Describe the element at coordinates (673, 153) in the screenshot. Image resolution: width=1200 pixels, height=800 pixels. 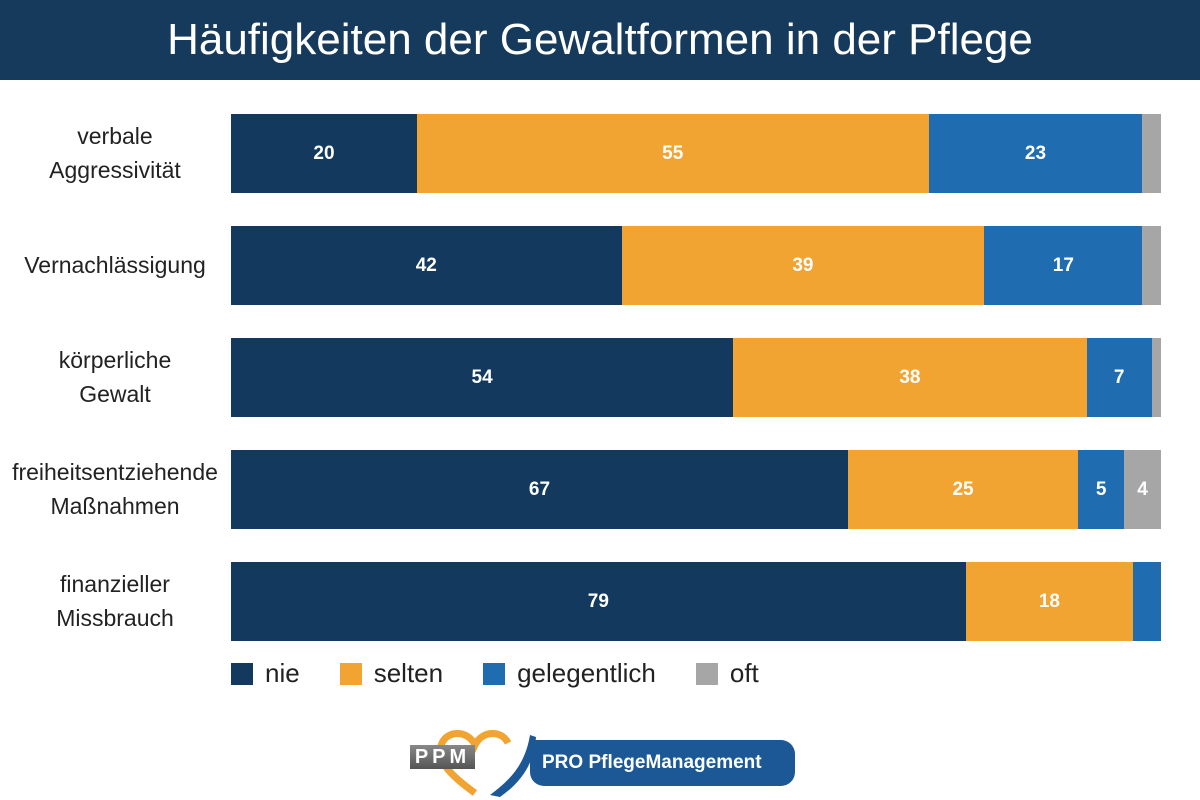
I see `bar-segment-selten: 55` at that location.